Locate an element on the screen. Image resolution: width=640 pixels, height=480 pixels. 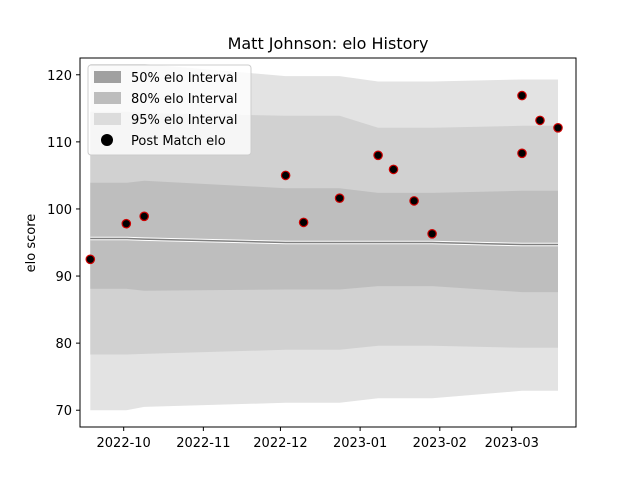
x-tick-label: 2022-10 is located at coordinates (124, 443).